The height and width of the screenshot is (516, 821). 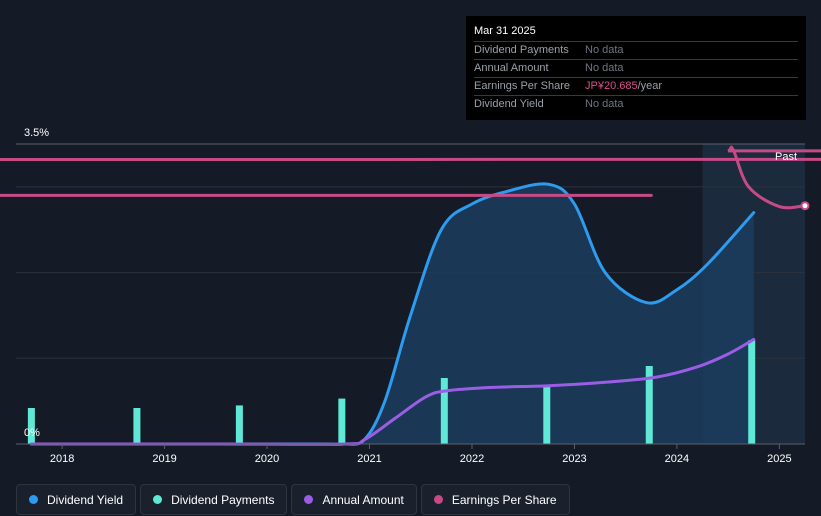 I want to click on legend-label: Annual Amount, so click(x=363, y=499).